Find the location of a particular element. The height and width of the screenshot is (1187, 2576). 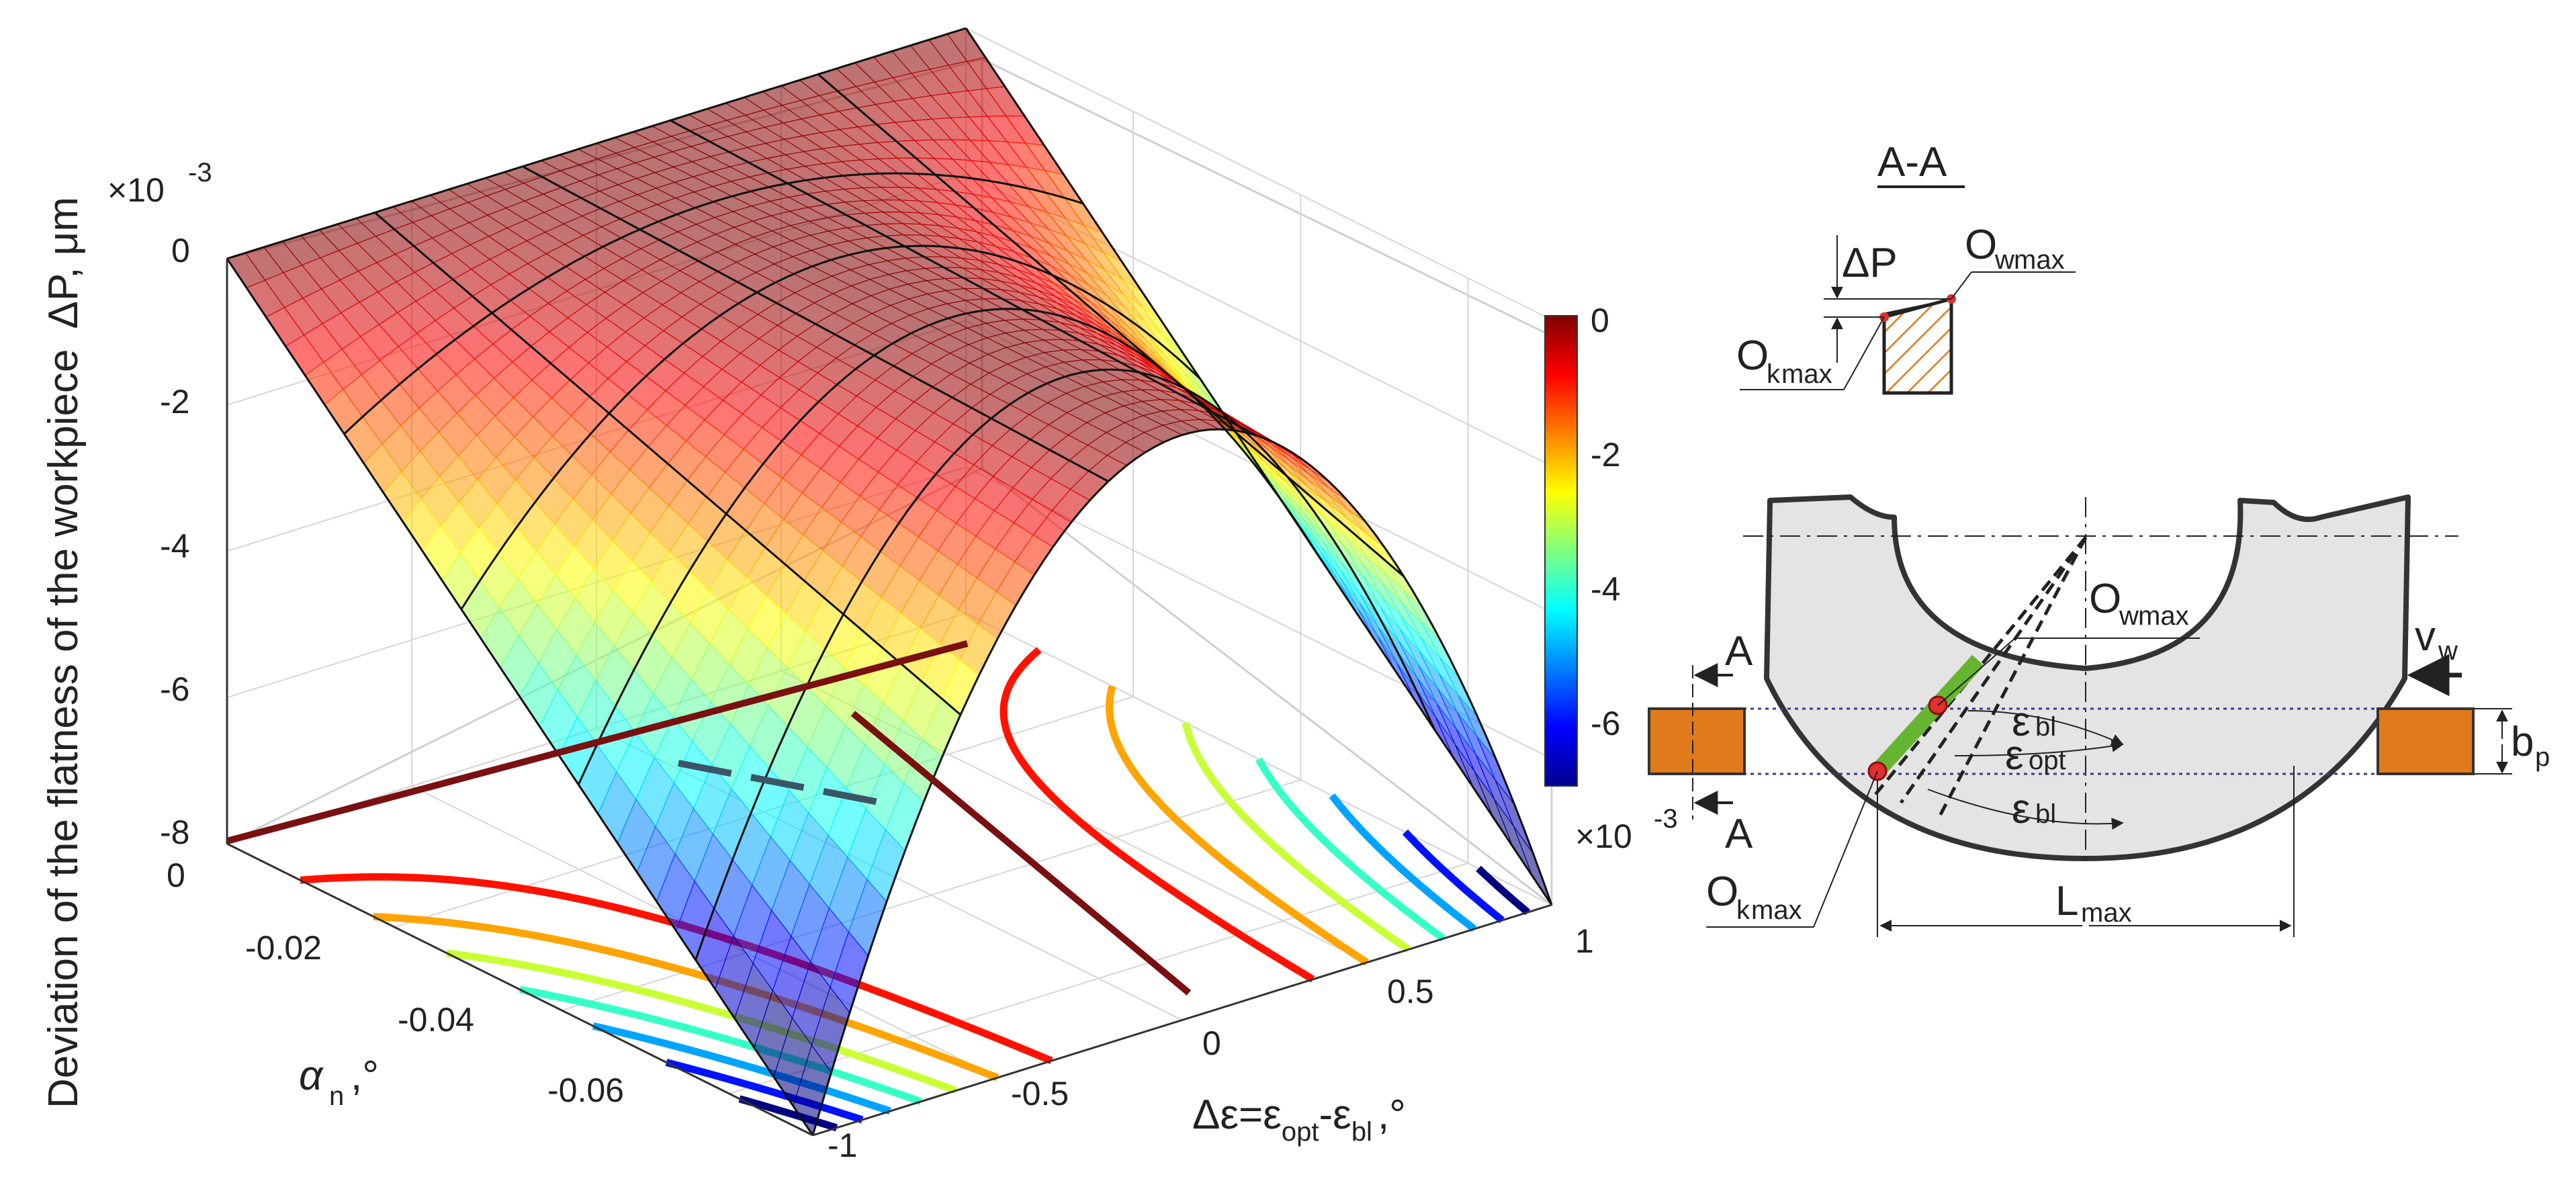

contact-band is located at coordinates (1928, 715).